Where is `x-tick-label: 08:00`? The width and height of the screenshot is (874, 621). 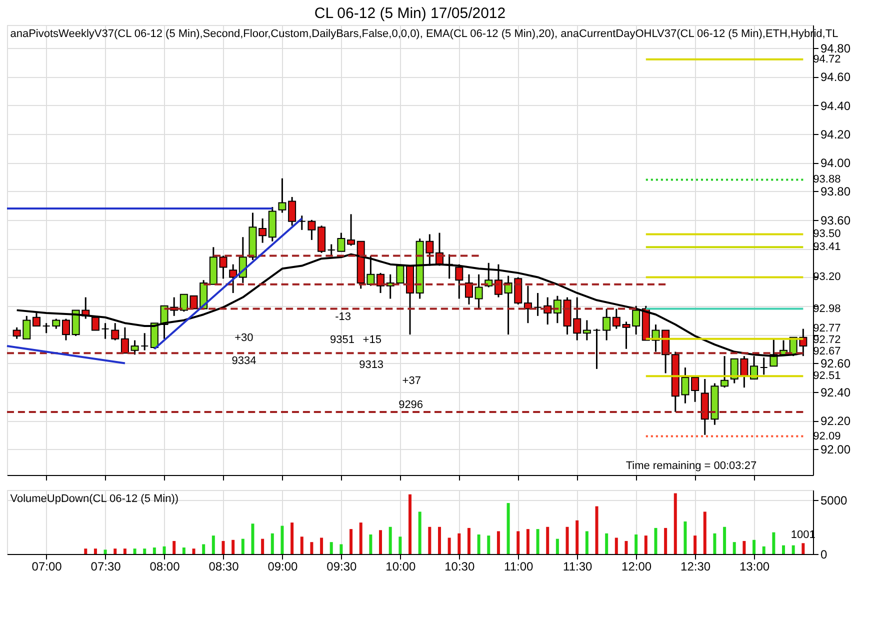 x-tick-label: 08:00 is located at coordinates (165, 567).